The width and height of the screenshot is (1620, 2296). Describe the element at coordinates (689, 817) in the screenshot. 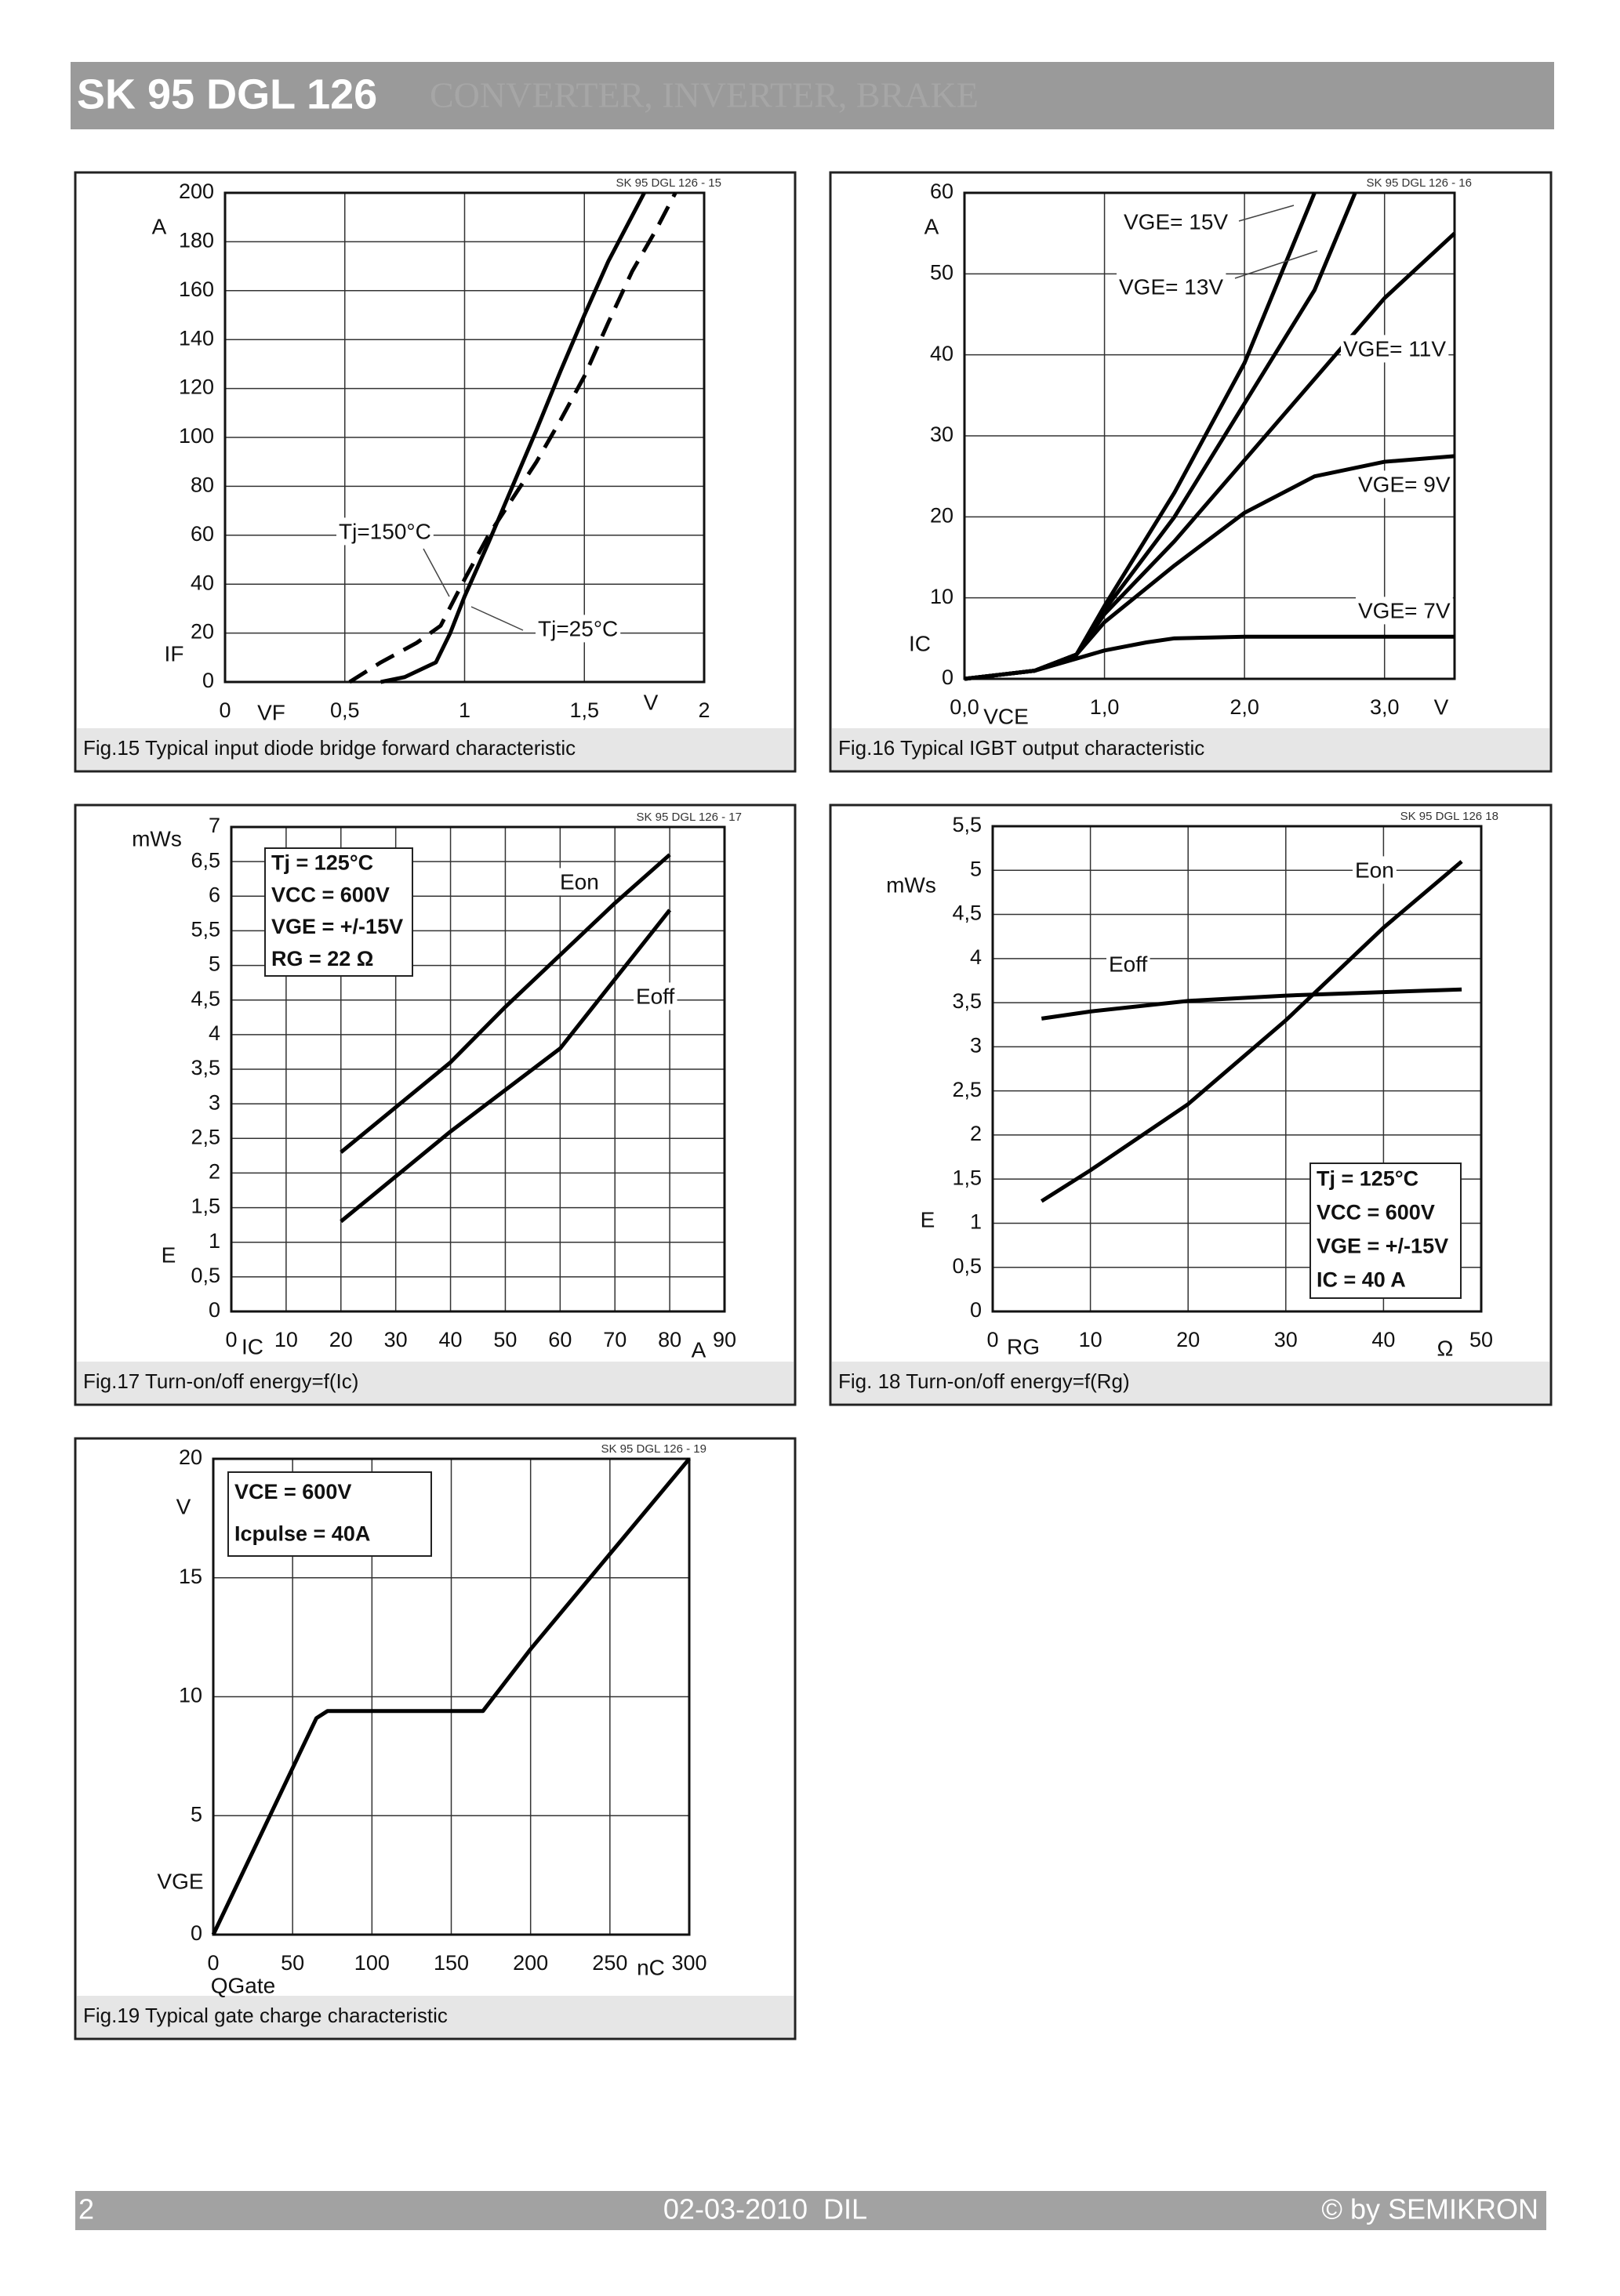

I see `chart-code: SK 95 DGL 126 - 17` at that location.